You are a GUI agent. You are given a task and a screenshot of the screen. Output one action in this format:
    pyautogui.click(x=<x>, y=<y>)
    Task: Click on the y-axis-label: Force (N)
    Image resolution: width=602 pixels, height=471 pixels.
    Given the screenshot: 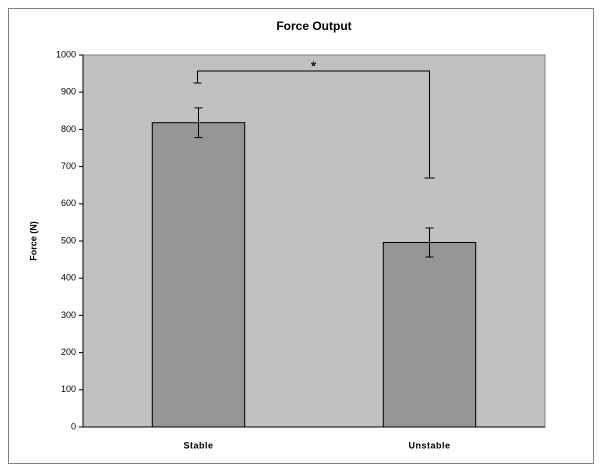 What is the action you would take?
    pyautogui.click(x=33, y=241)
    